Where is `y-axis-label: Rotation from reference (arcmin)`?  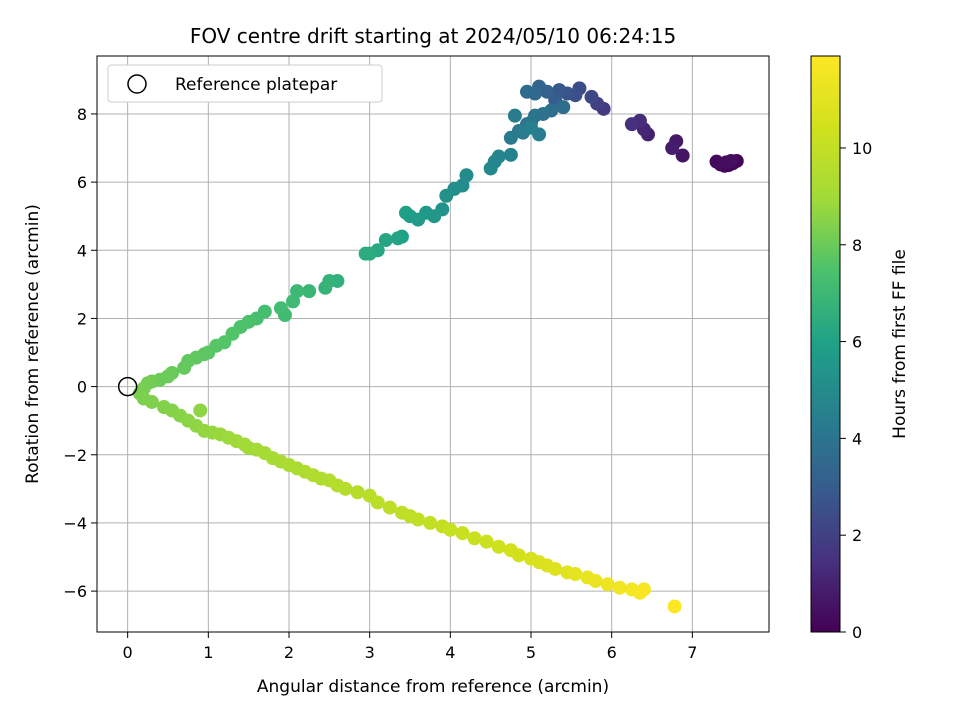 y-axis-label: Rotation from reference (arcmin) is located at coordinates (33, 344).